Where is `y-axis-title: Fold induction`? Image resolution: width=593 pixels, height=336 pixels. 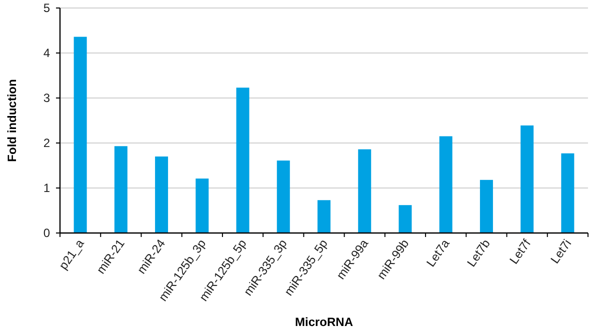 y-axis-title: Fold induction is located at coordinates (12, 120).